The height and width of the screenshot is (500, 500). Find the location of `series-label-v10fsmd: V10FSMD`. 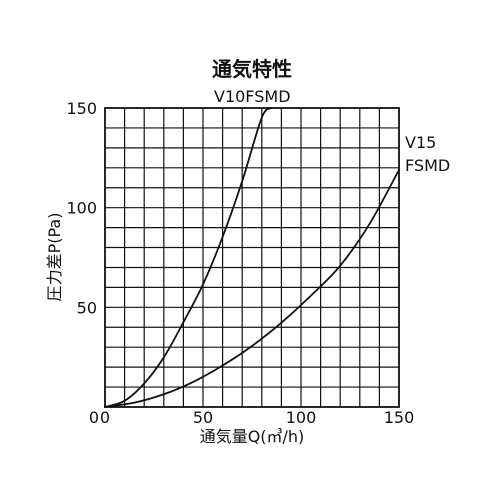

series-label-v10fsmd: V10FSMD is located at coordinates (252, 96).